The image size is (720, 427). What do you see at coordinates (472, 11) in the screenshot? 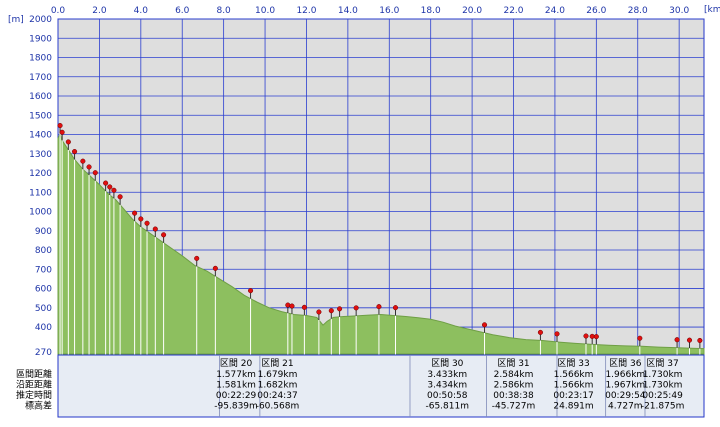
I see `x-tick-label: 20.0` at bounding box center [472, 11].